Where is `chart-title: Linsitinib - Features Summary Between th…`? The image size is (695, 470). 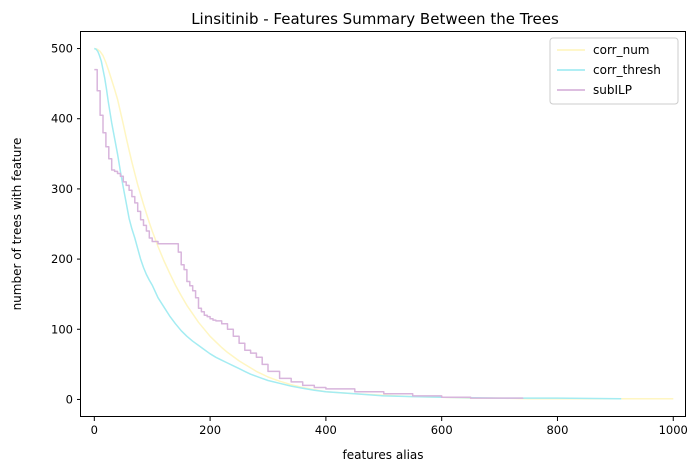
chart-title: Linsitinib - Features Summary Between th… is located at coordinates (375, 19).